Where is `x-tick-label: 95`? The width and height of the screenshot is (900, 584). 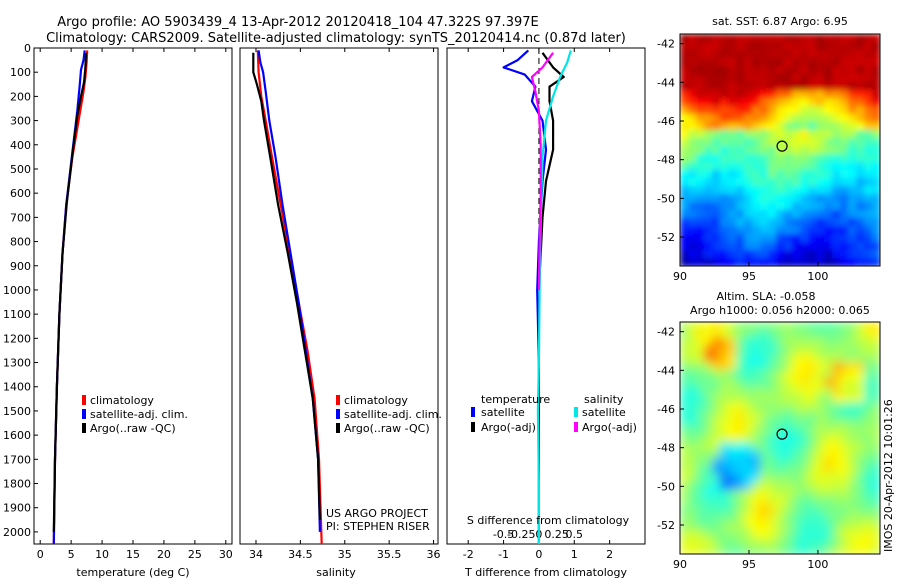 x-tick-label: 95 is located at coordinates (749, 276).